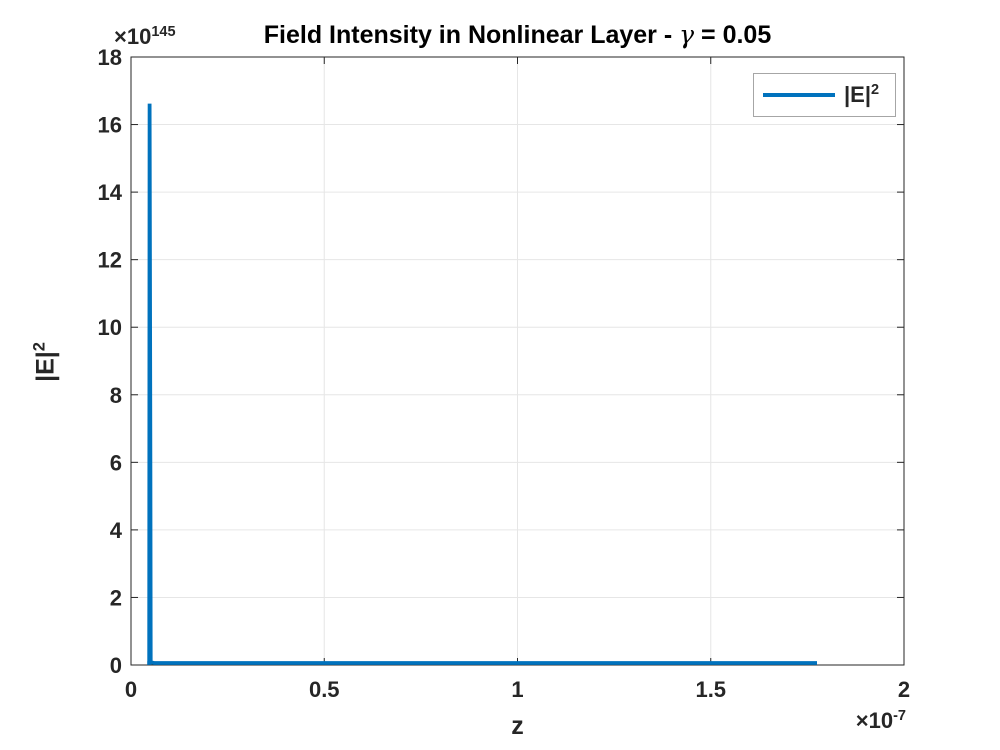 The image size is (1000, 750). I want to click on y-tick-label: 6, so click(116, 462).